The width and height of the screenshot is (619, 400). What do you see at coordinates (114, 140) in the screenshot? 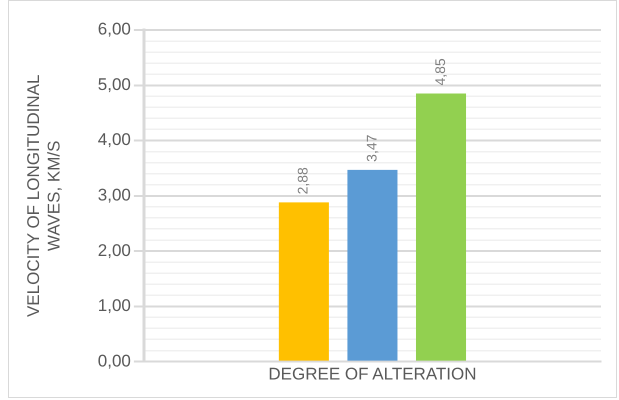
I see `y-tick-label: 4,00` at bounding box center [114, 140].